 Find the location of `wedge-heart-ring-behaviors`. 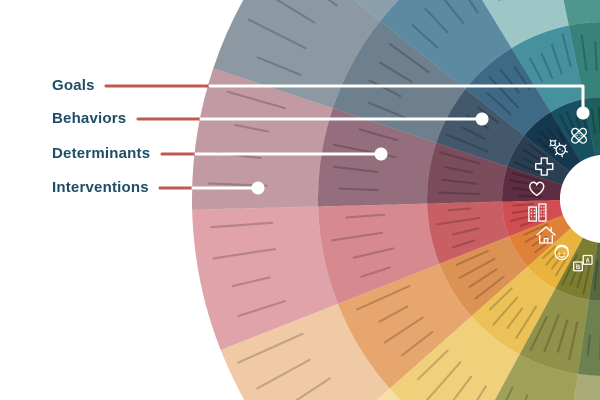

wedge-heart-ring-behaviors is located at coordinates (467, 173).